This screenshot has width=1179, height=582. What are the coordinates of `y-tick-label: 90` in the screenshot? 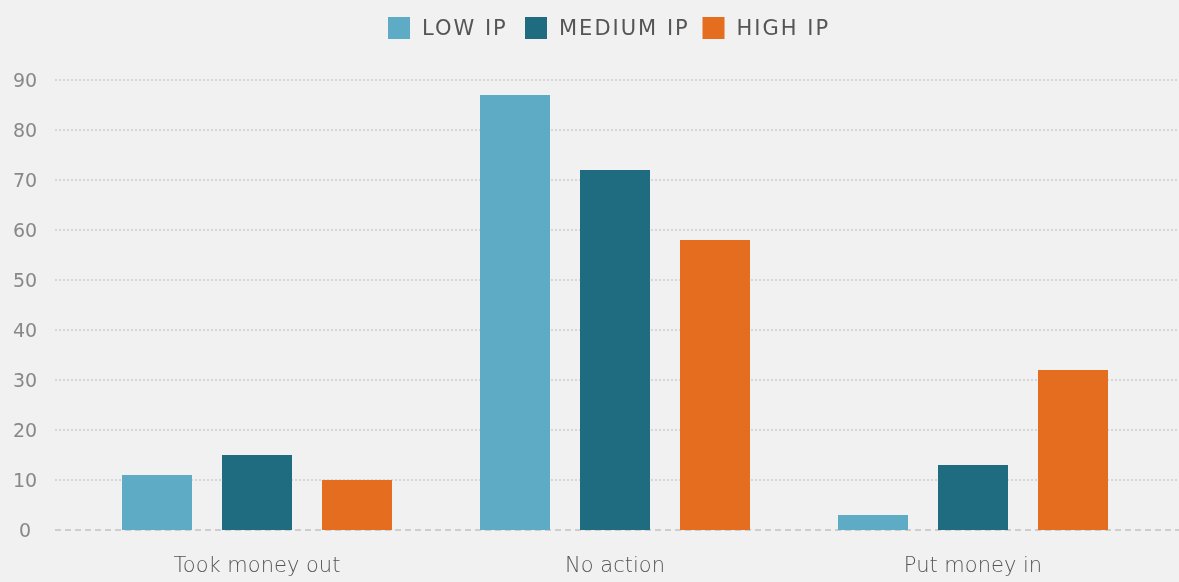 It's located at (25, 79).